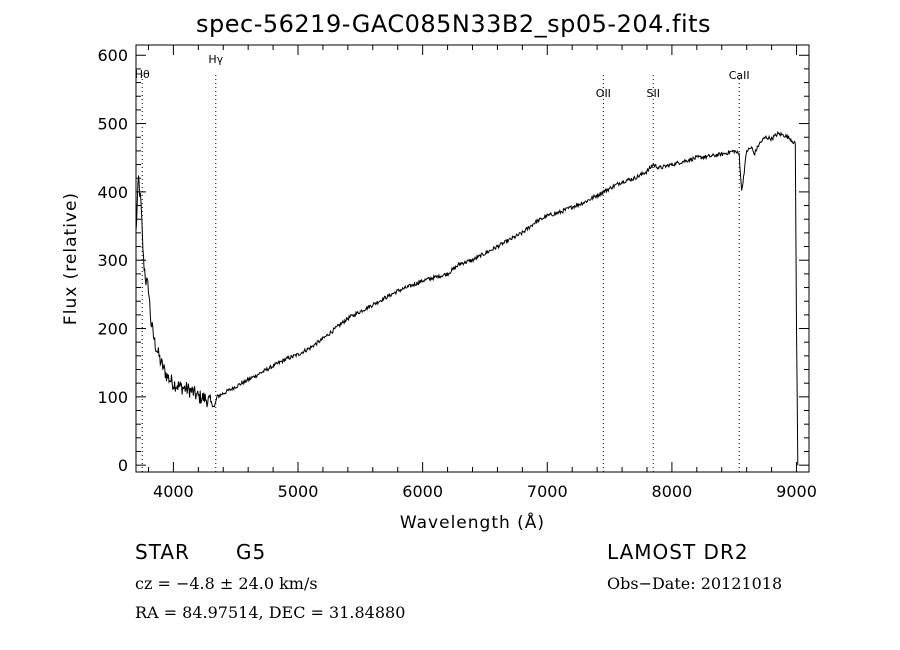 The height and width of the screenshot is (650, 900). Describe the element at coordinates (672, 491) in the screenshot. I see `x-tick-label: 8000` at that location.